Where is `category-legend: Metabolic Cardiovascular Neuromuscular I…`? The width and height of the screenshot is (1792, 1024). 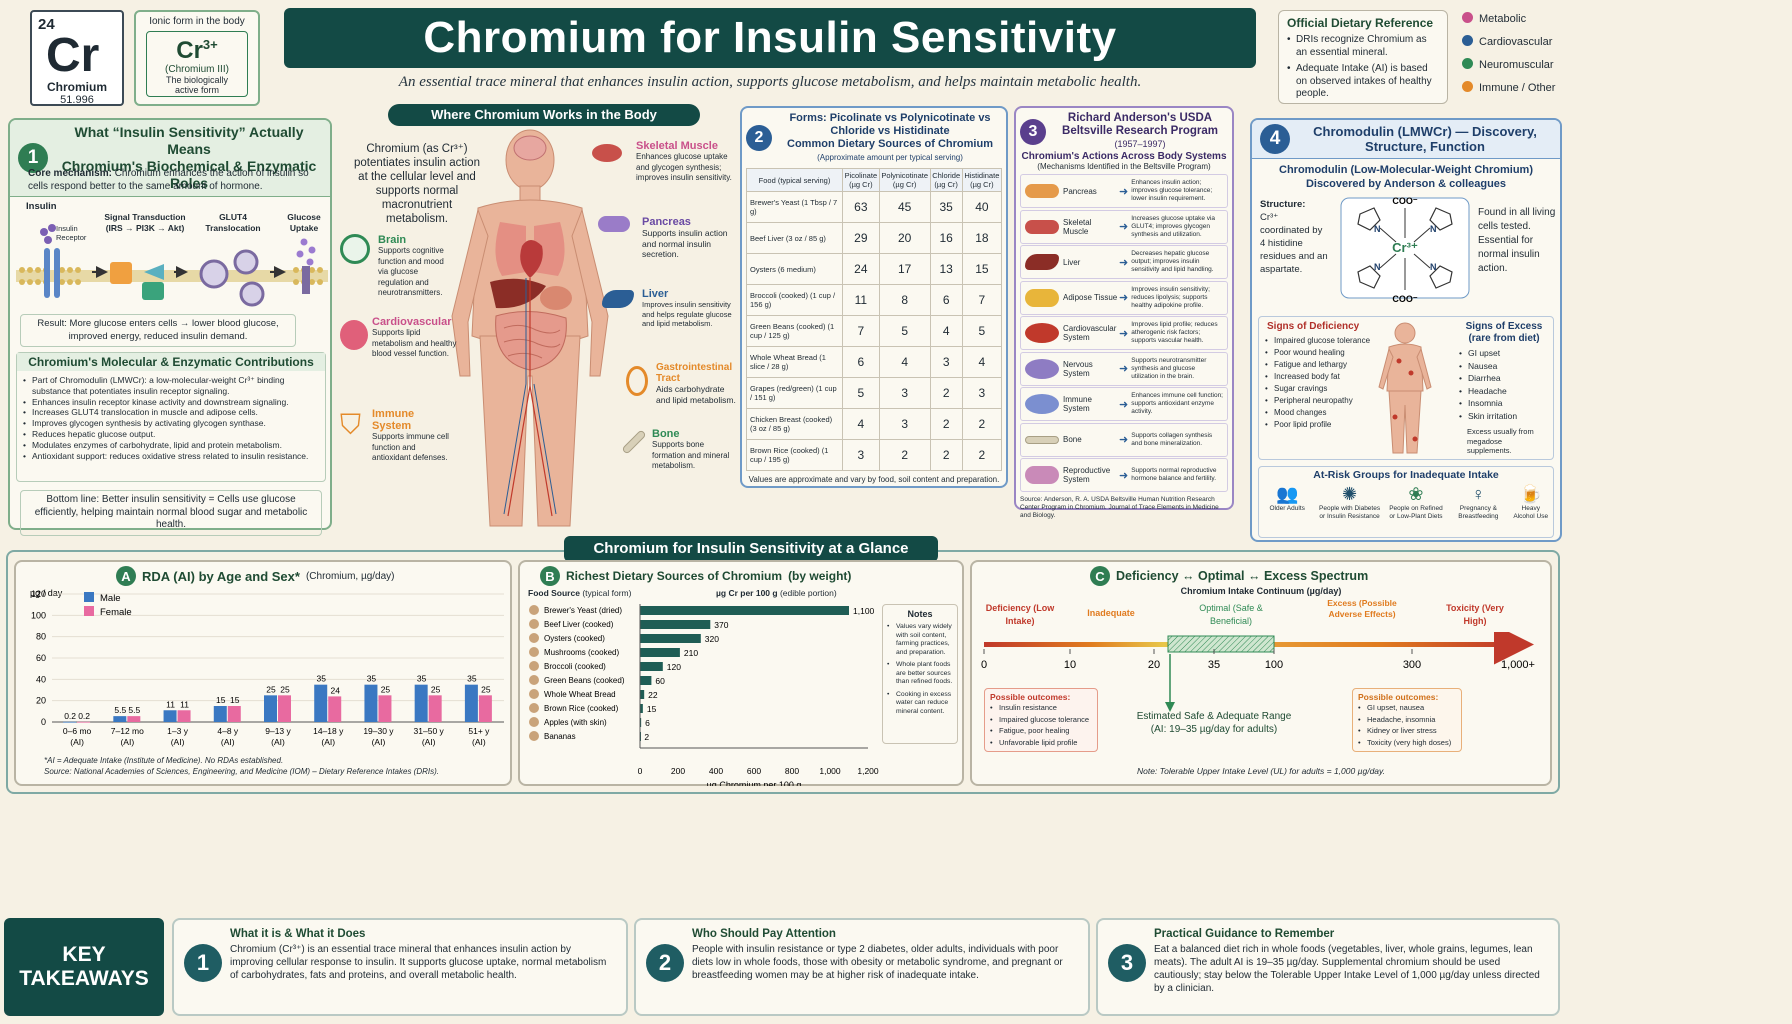
category-legend: Metabolic Cardiovascular Neuromuscular I… is located at coordinates (1517, 58).